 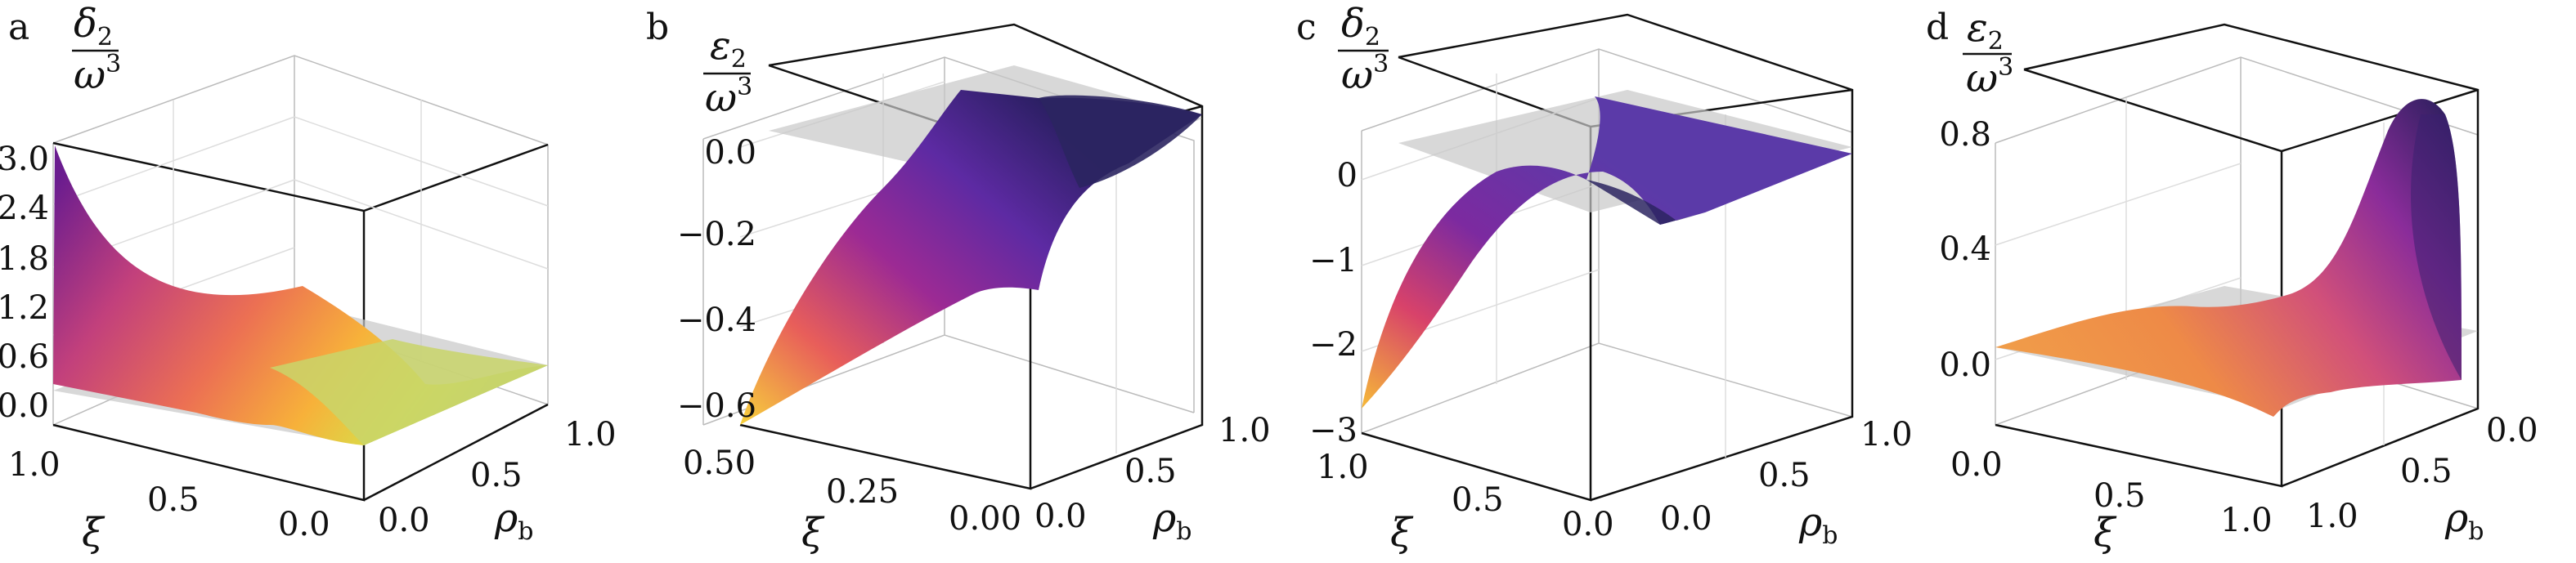 What do you see at coordinates (1333, 345) in the screenshot?
I see `z-tick-label: −2` at bounding box center [1333, 345].